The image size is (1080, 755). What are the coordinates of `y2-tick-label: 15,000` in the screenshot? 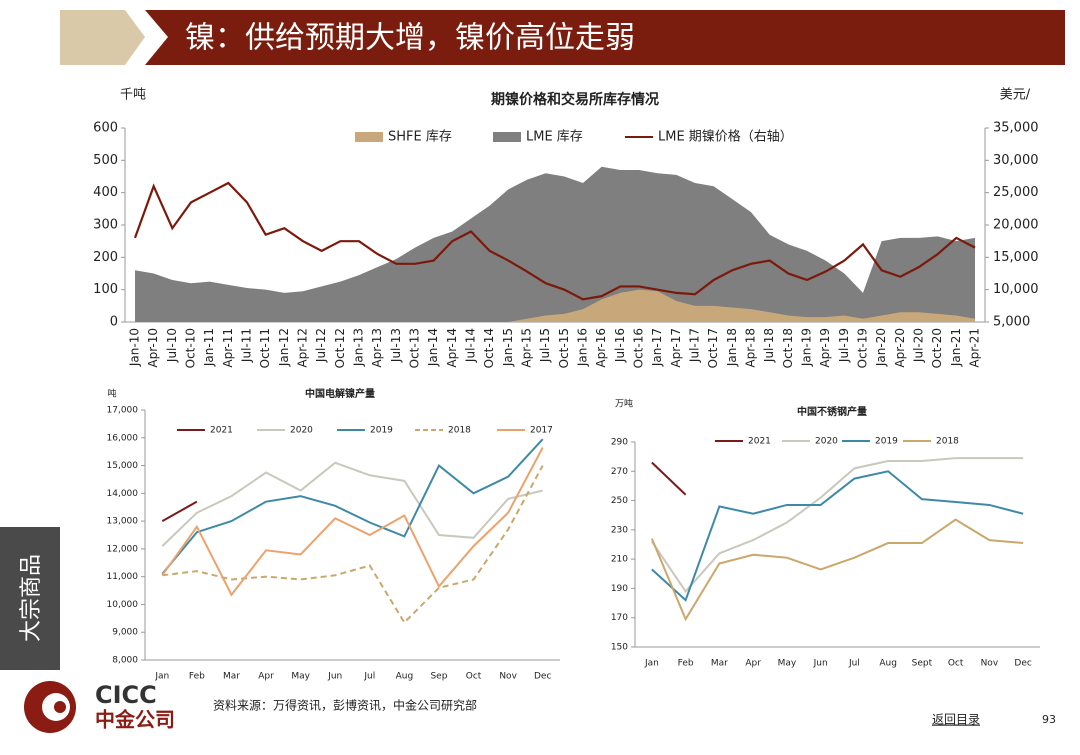 It's located at (1016, 257).